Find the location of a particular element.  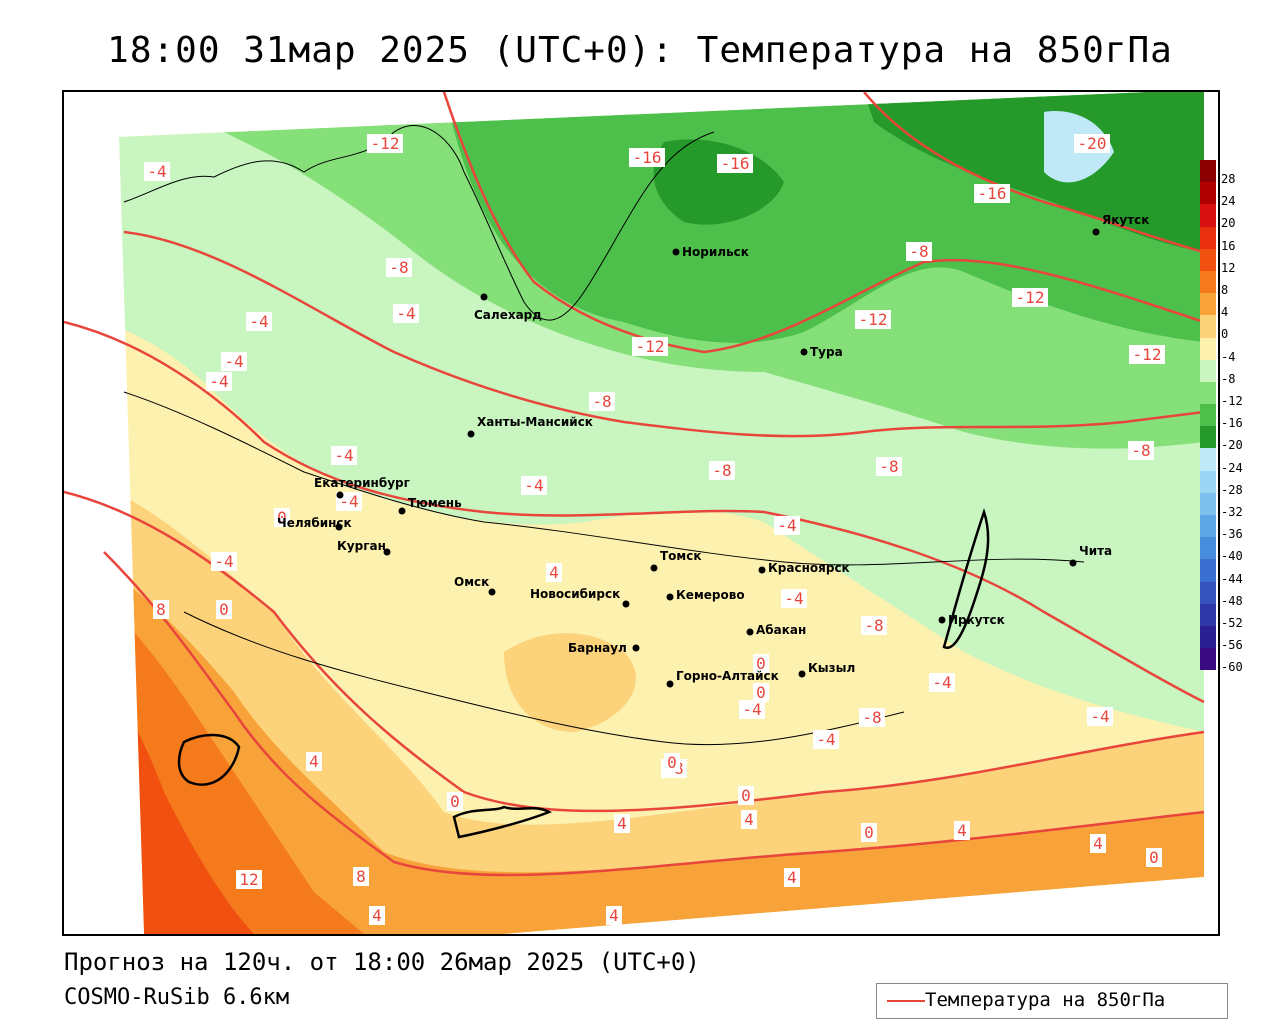

city-label: Омск is located at coordinates (471, 582).